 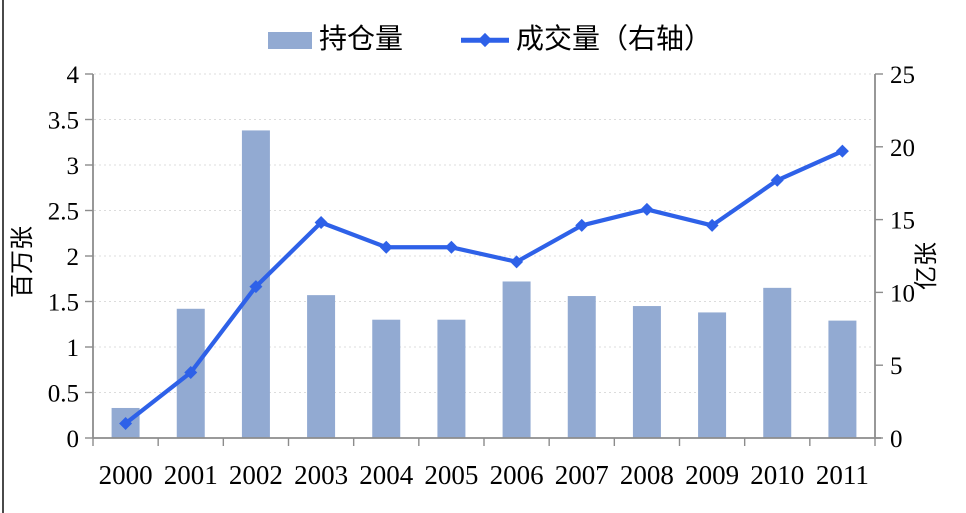 I want to click on line-marker-2001, so click(x=191, y=372).